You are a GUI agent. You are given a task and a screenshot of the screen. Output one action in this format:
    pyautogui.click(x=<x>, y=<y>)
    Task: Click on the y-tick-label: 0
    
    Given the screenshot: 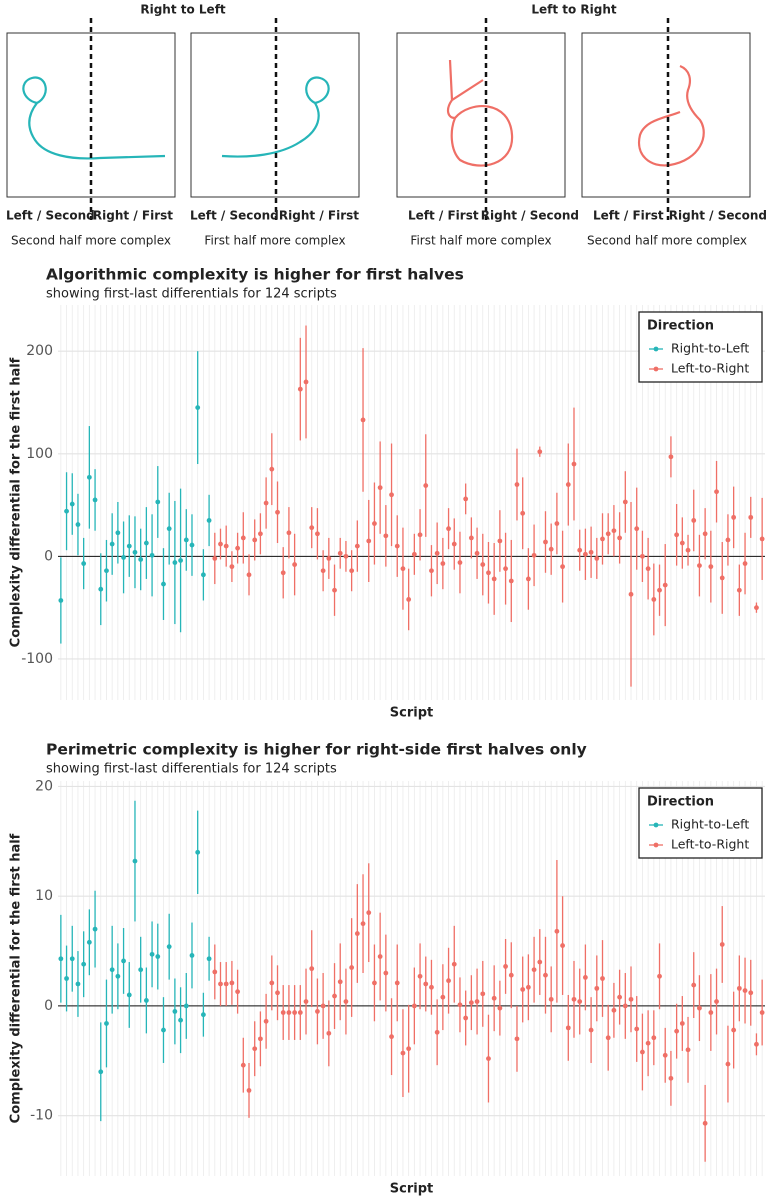 What is the action you would take?
    pyautogui.click(x=48, y=556)
    